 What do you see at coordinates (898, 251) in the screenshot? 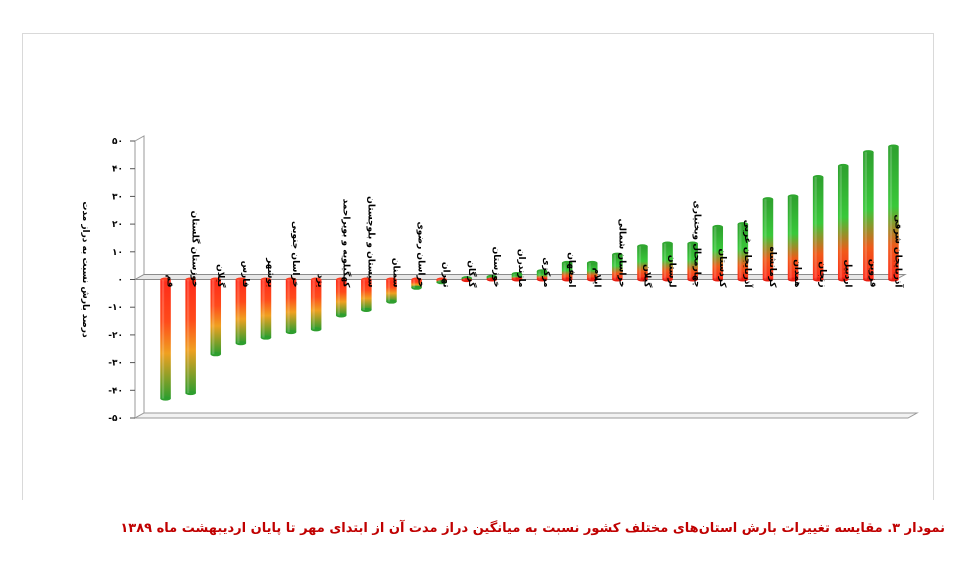
I see `category-label: آذربایجان شرقی` at bounding box center [898, 251].